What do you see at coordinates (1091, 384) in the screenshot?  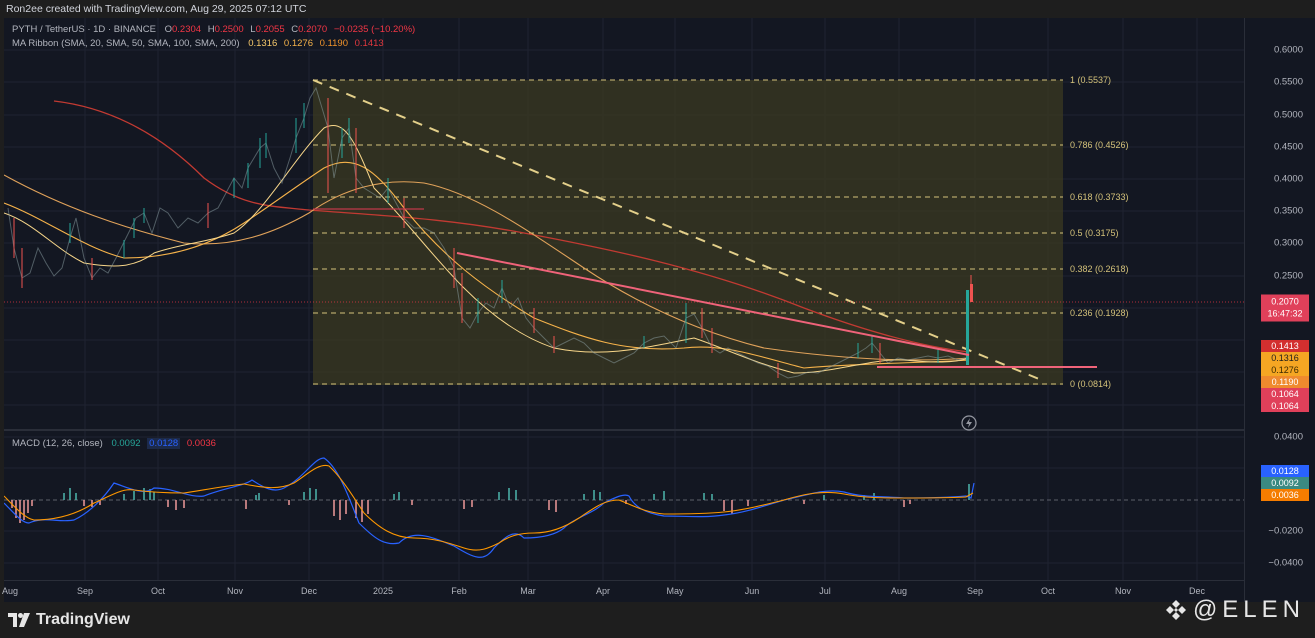 I see `fib-label-0: 0 (0.0814)` at bounding box center [1091, 384].